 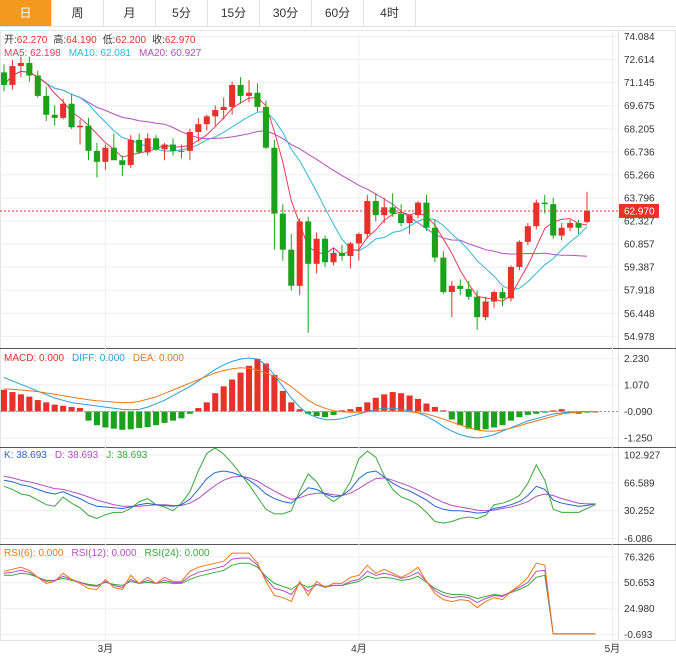 What do you see at coordinates (639, 483) in the screenshot?
I see `y-tick-label: 66.589` at bounding box center [639, 483].